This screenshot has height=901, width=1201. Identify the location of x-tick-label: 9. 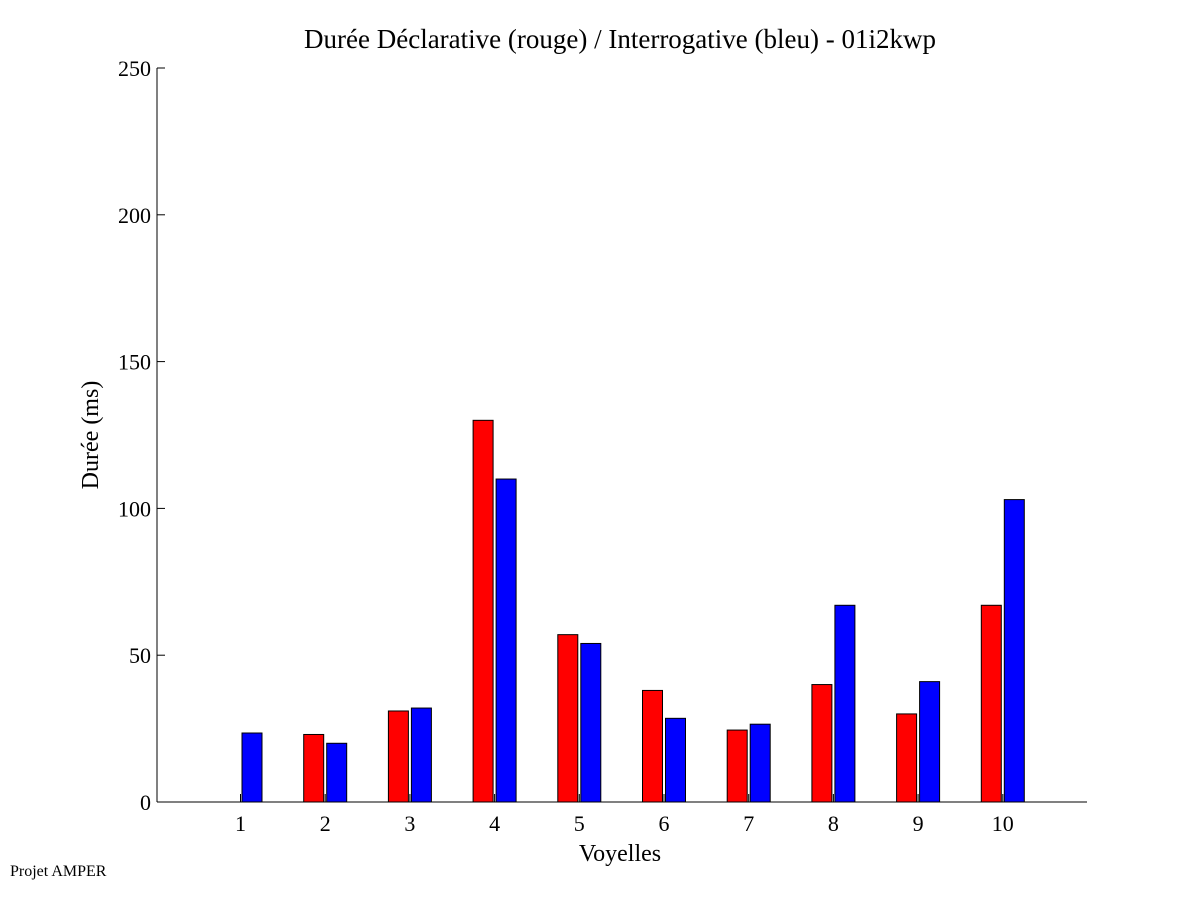
(918, 823).